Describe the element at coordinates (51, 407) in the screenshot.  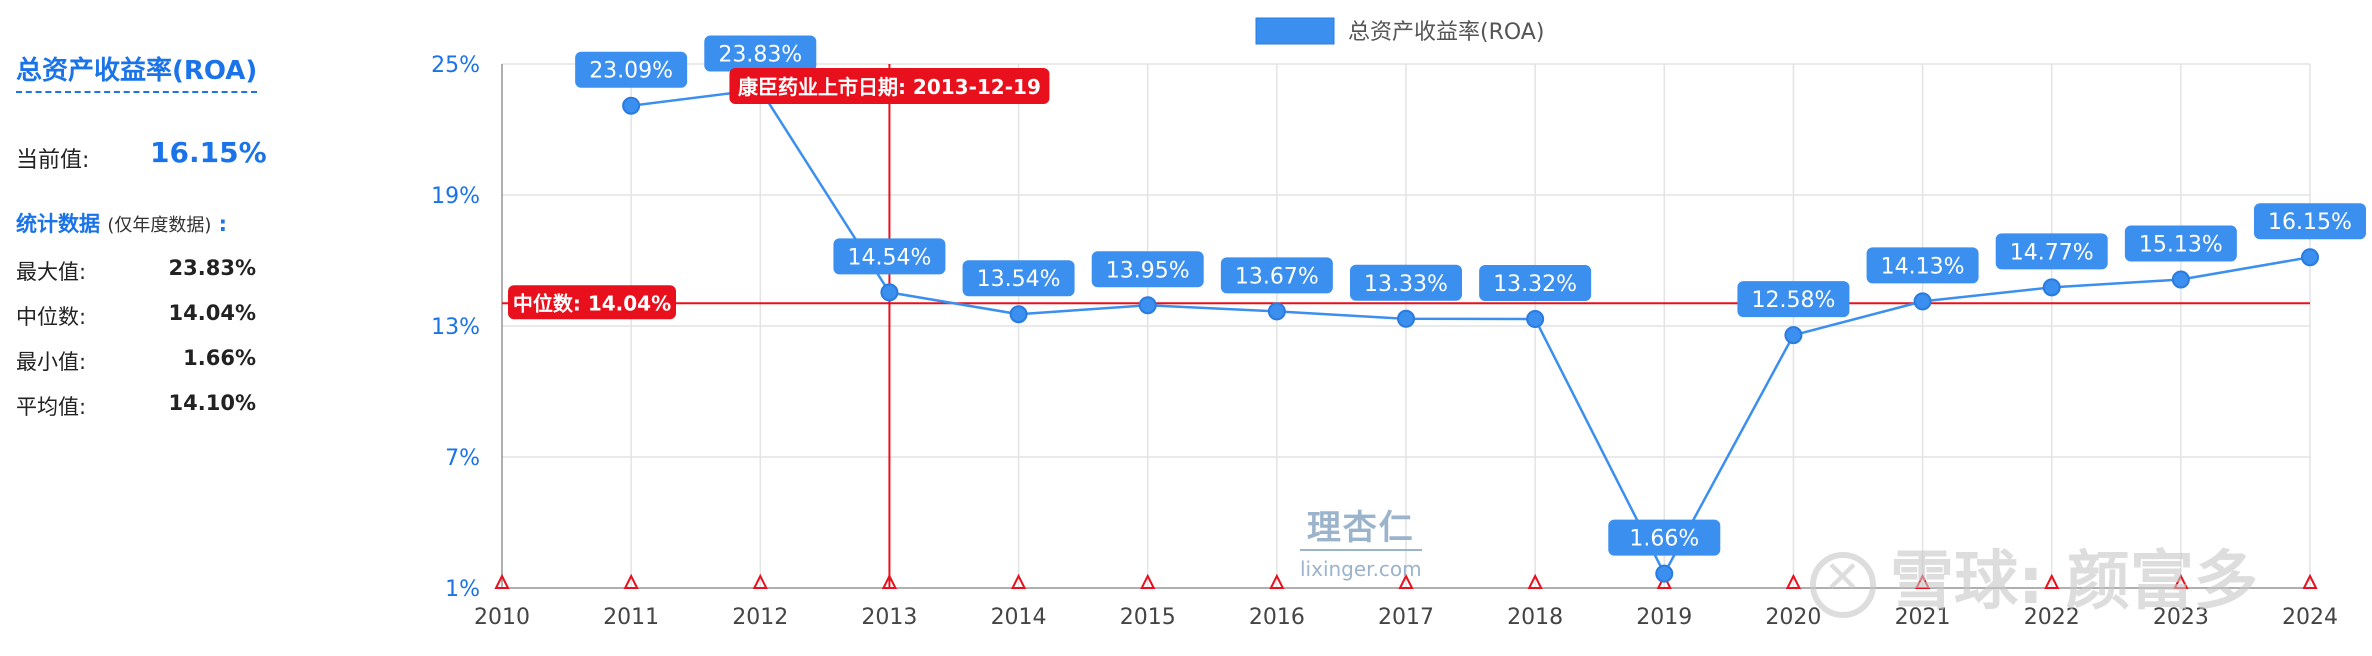
I see `stat-label: 平均值:` at that location.